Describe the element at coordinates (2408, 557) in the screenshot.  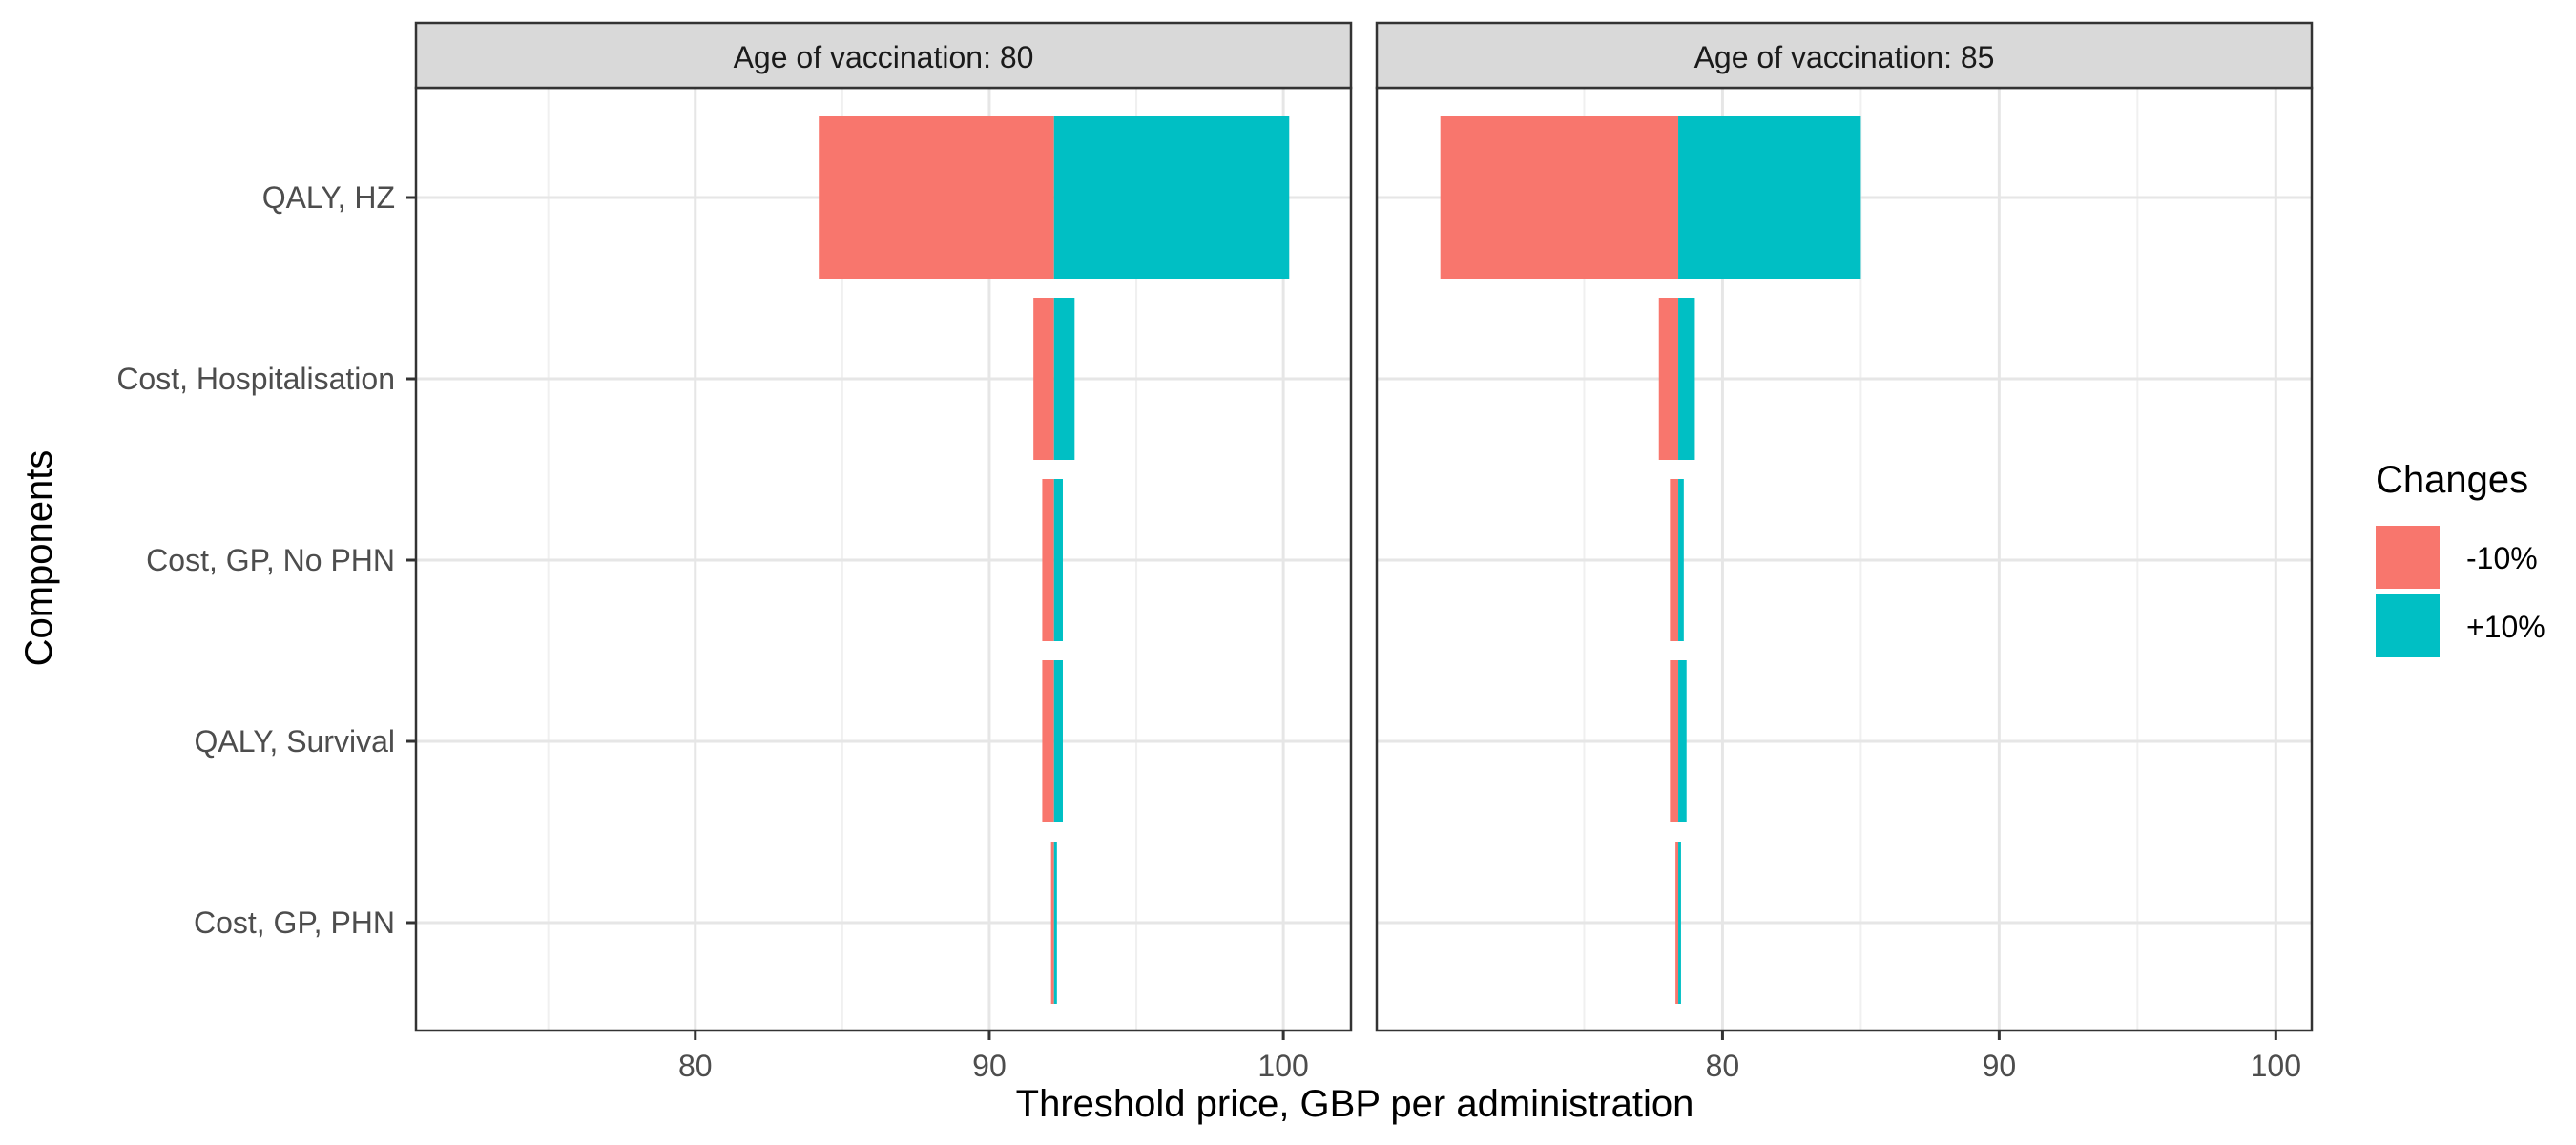
I see `legend-key-minus` at that location.